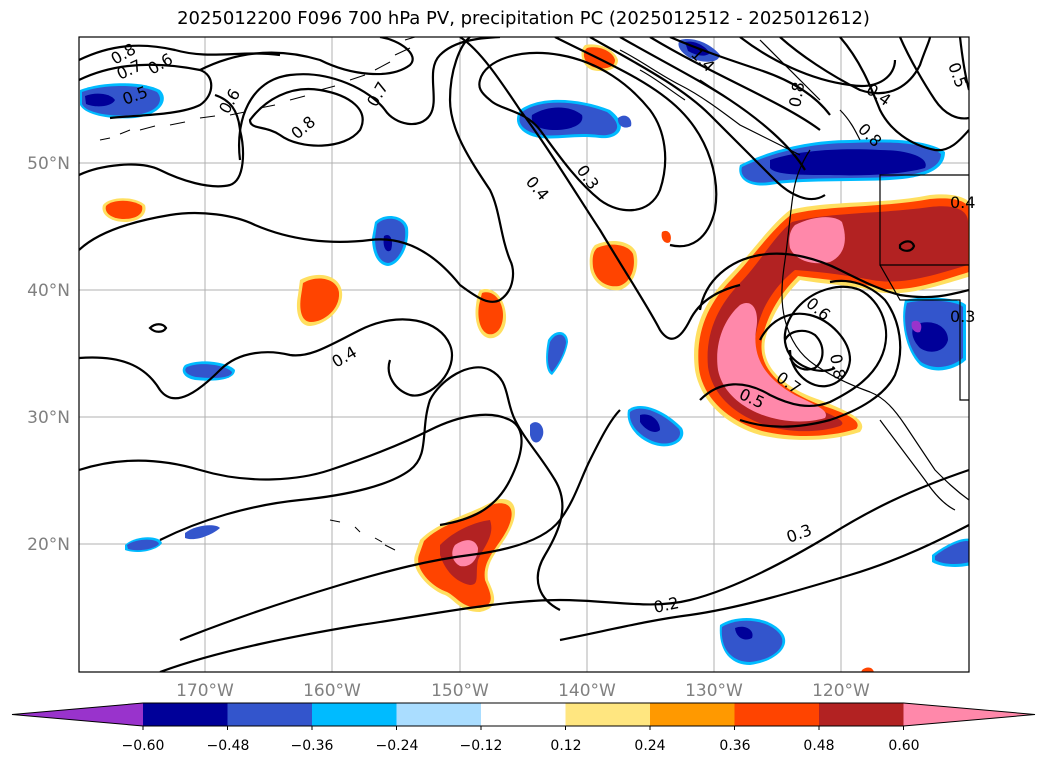 The width and height of the screenshot is (1047, 765). What do you see at coordinates (649, 746) in the screenshot?
I see `colorbar-tick-label: 0.24` at bounding box center [649, 746].